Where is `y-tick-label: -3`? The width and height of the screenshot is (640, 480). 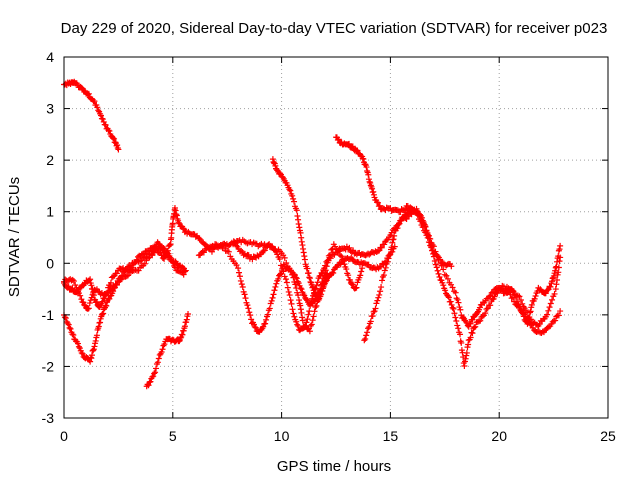 y-tick-label: -3 is located at coordinates (48, 418).